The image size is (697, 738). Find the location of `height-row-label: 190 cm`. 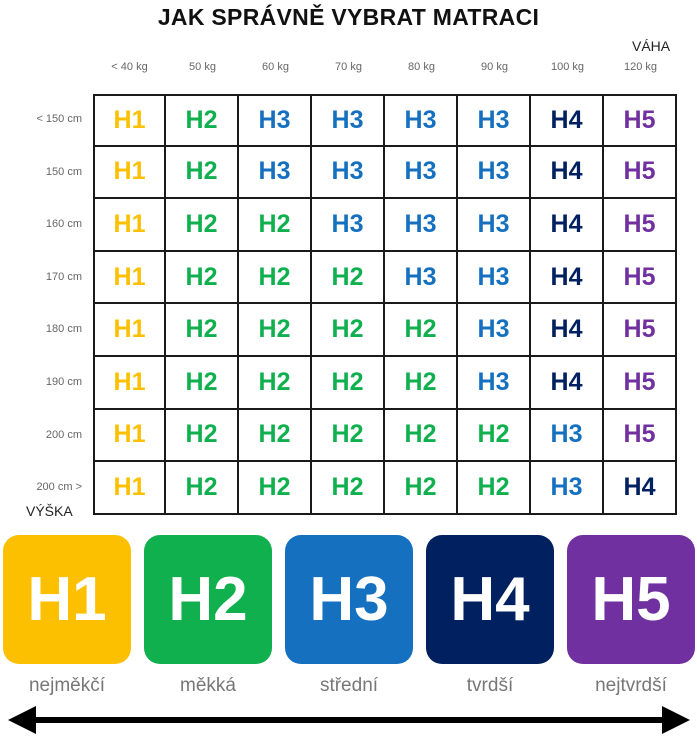

height-row-label: 190 cm is located at coordinates (63, 382).